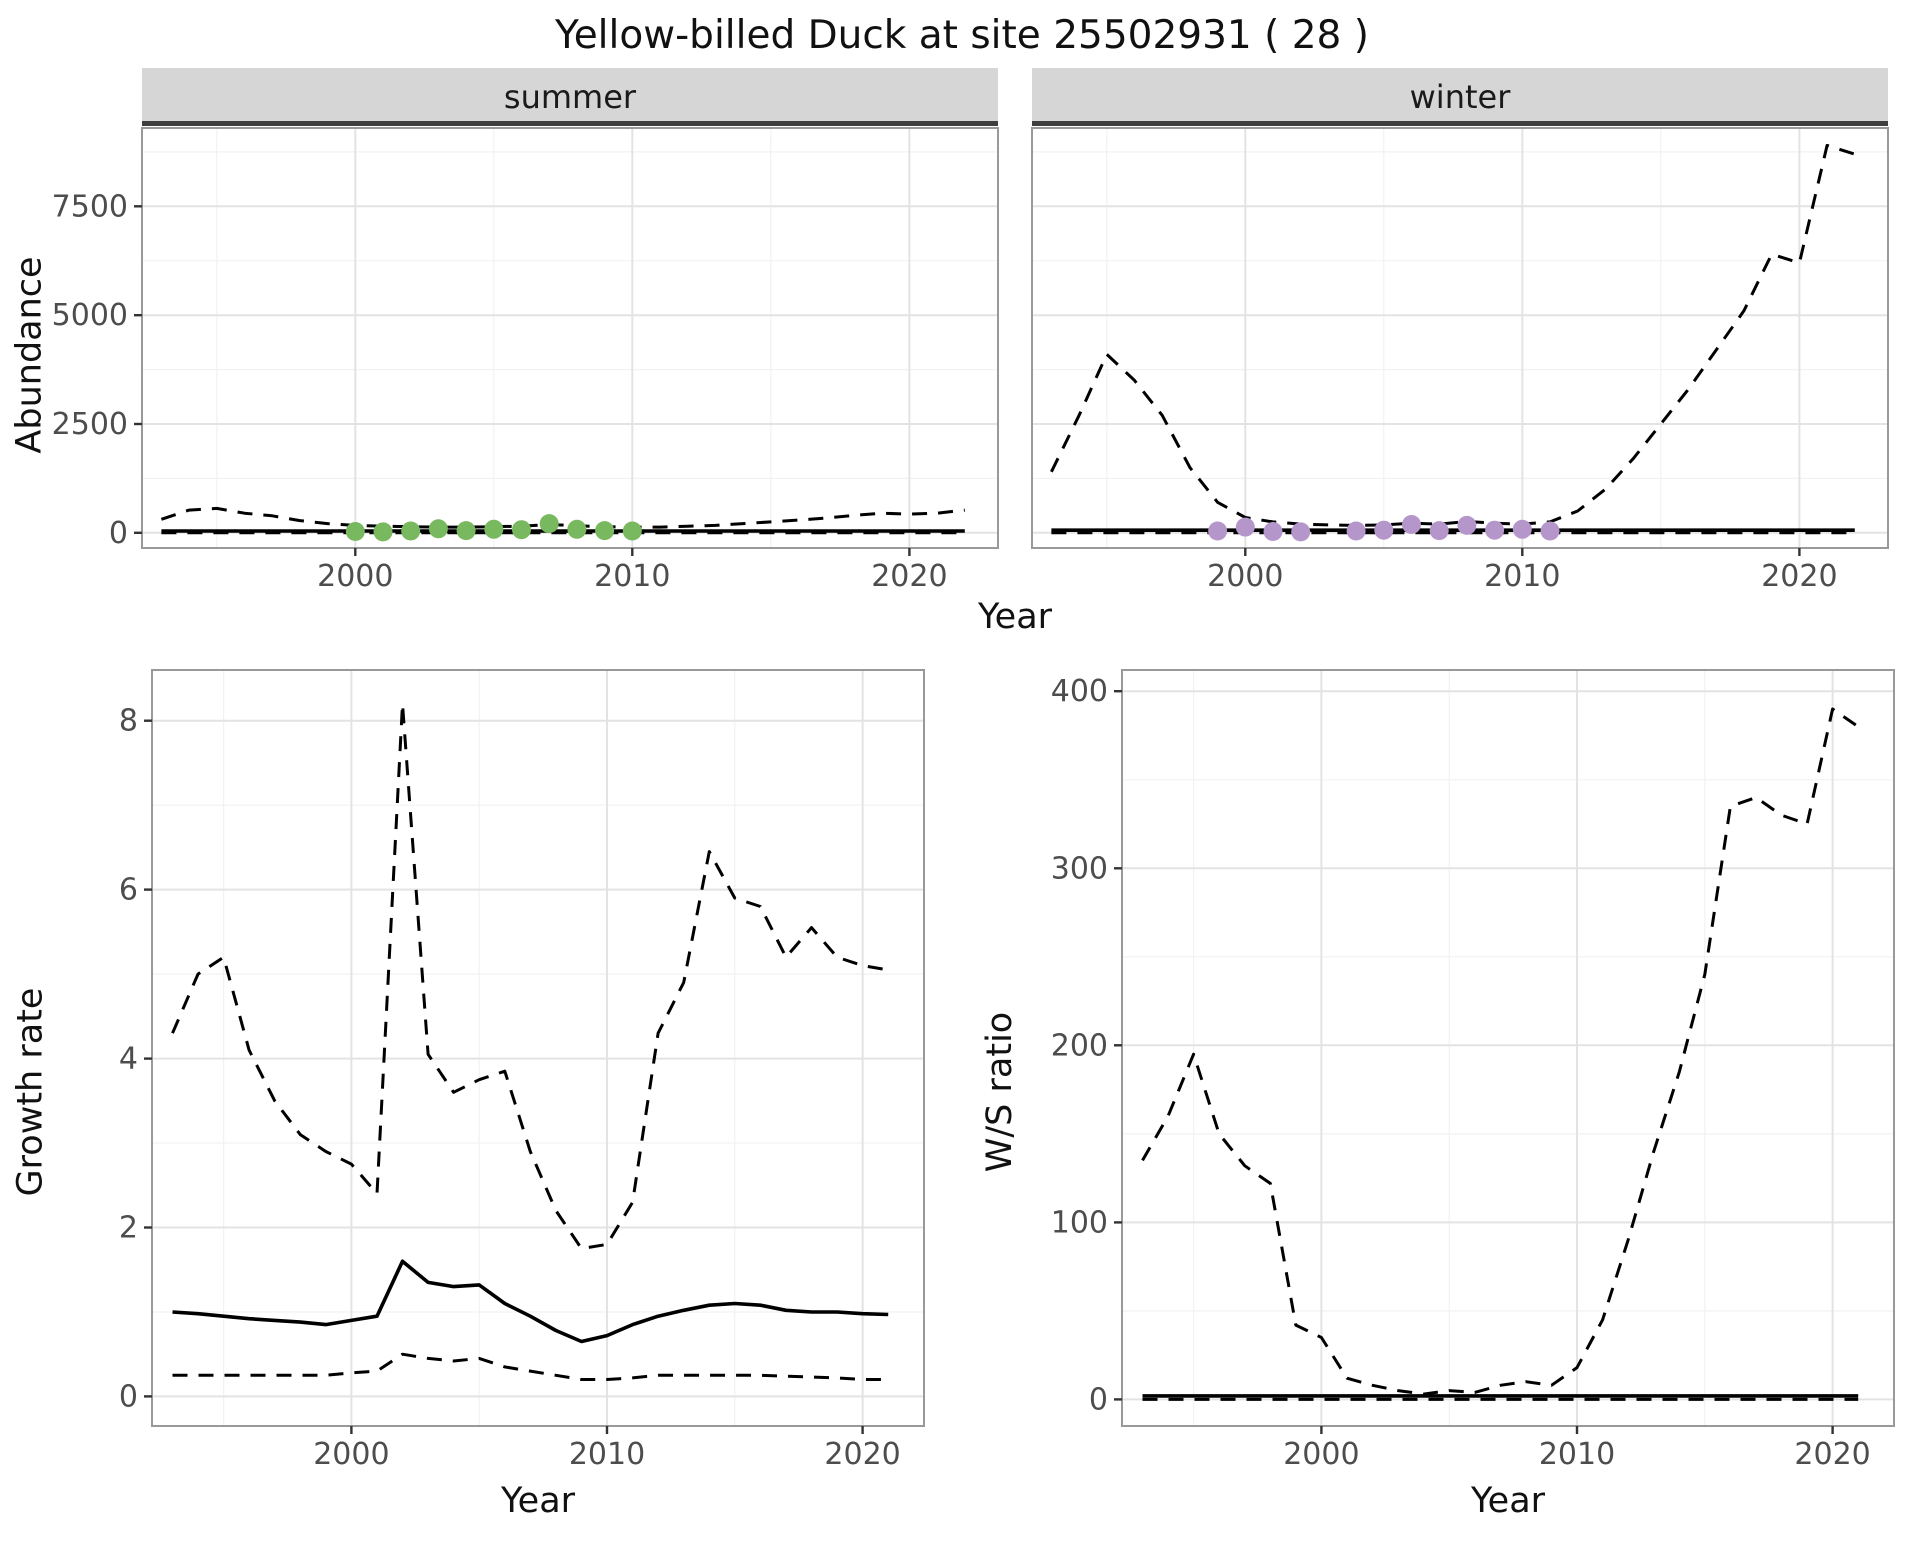 Image resolution: width=1920 pixels, height=1560 pixels. I want to click on y-tick-label: 100, so click(1079, 1222).